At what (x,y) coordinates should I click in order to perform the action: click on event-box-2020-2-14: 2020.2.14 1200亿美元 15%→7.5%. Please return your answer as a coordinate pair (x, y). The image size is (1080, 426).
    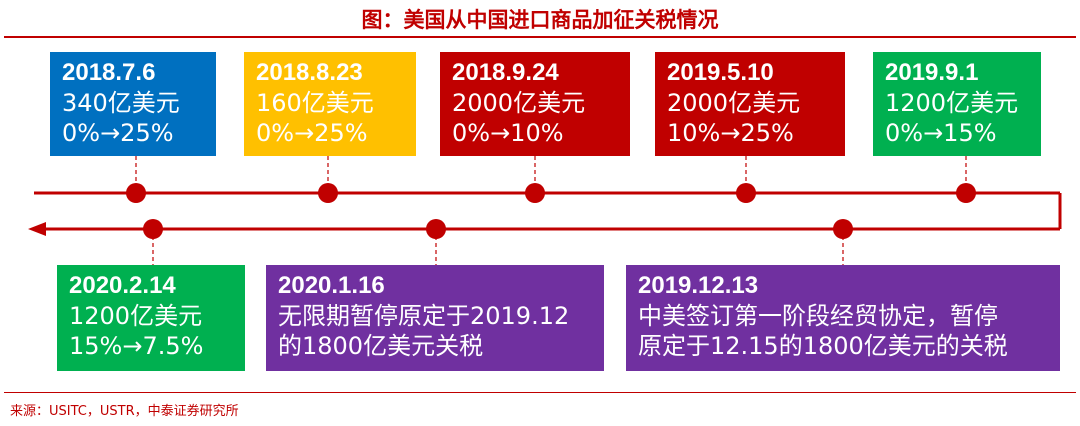
    Looking at the image, I should click on (151, 318).